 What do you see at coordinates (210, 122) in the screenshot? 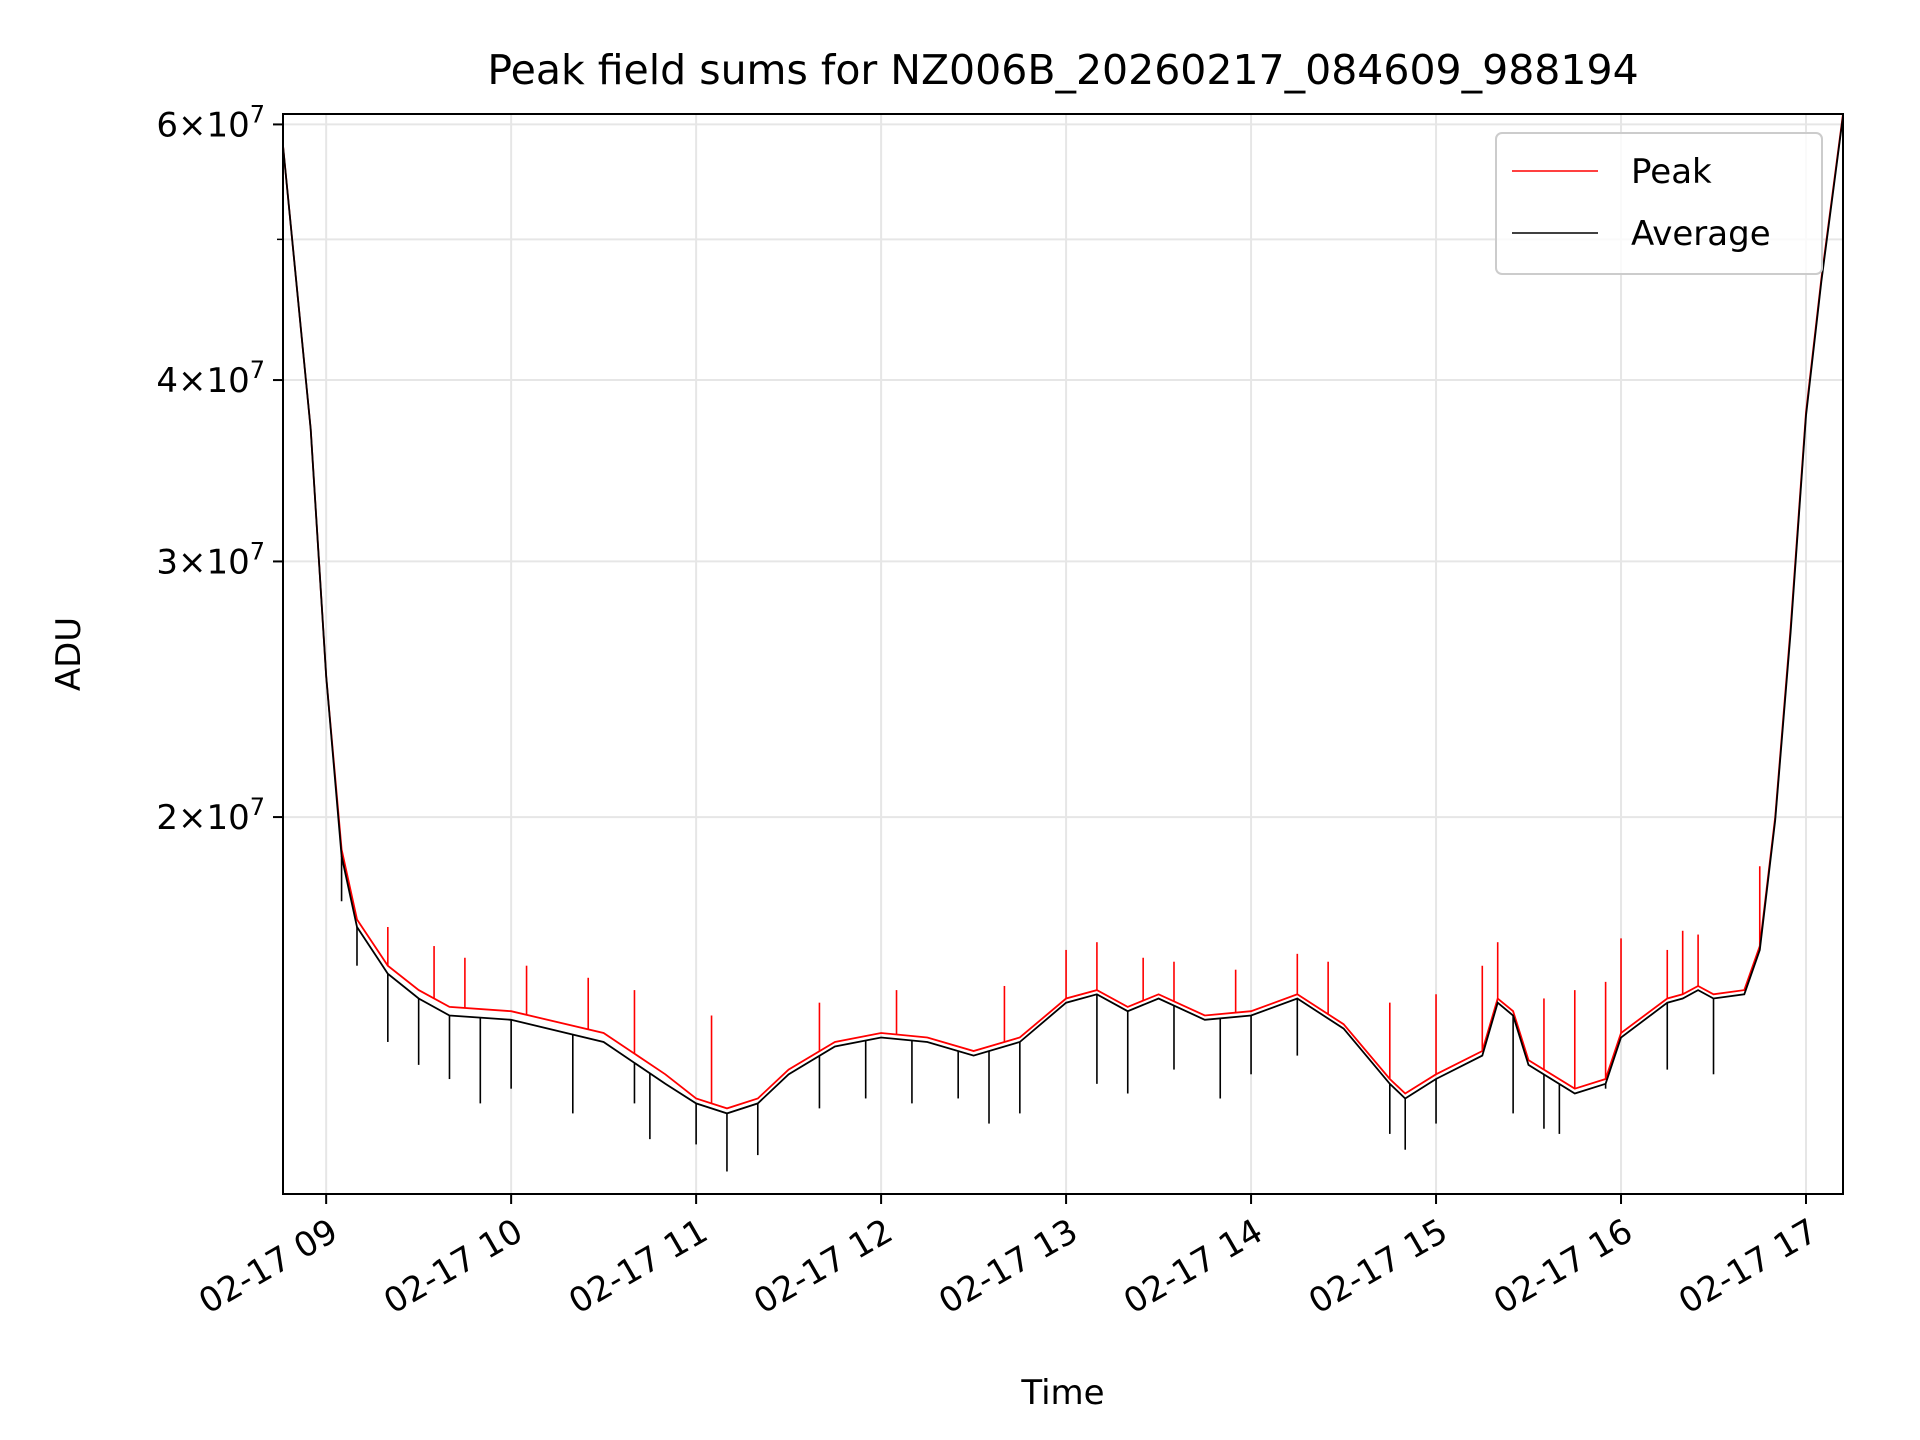
I see `y-tick-label: 6×107` at bounding box center [210, 122].